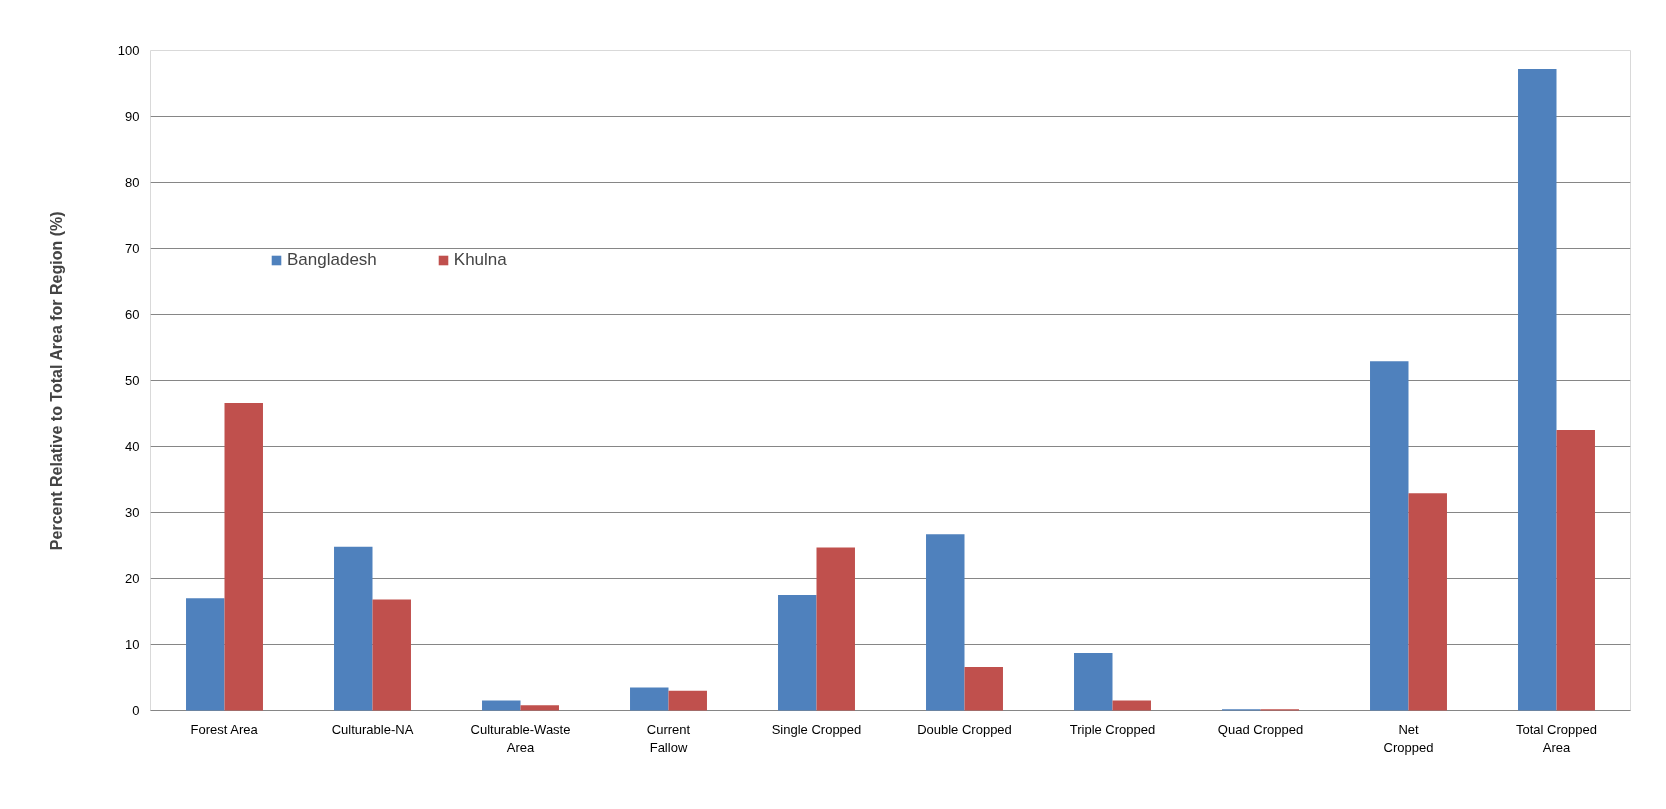  What do you see at coordinates (132, 182) in the screenshot?
I see `y-tick-label: 80` at bounding box center [132, 182].